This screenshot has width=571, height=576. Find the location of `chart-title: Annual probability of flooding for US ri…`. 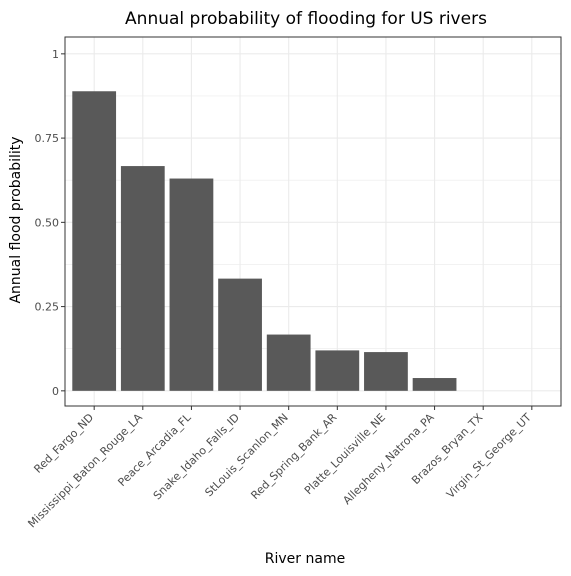

chart-title: Annual probability of flooding for US ri… is located at coordinates (306, 19).